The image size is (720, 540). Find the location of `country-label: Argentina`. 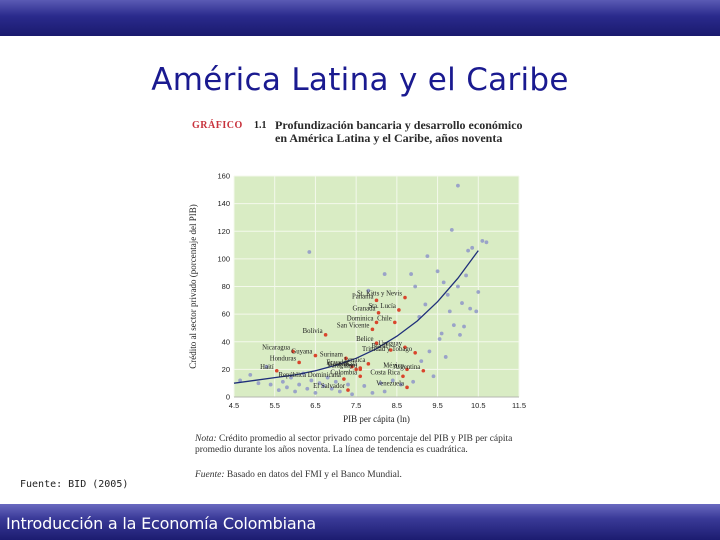

country-label: Argentina is located at coordinates (406, 367).